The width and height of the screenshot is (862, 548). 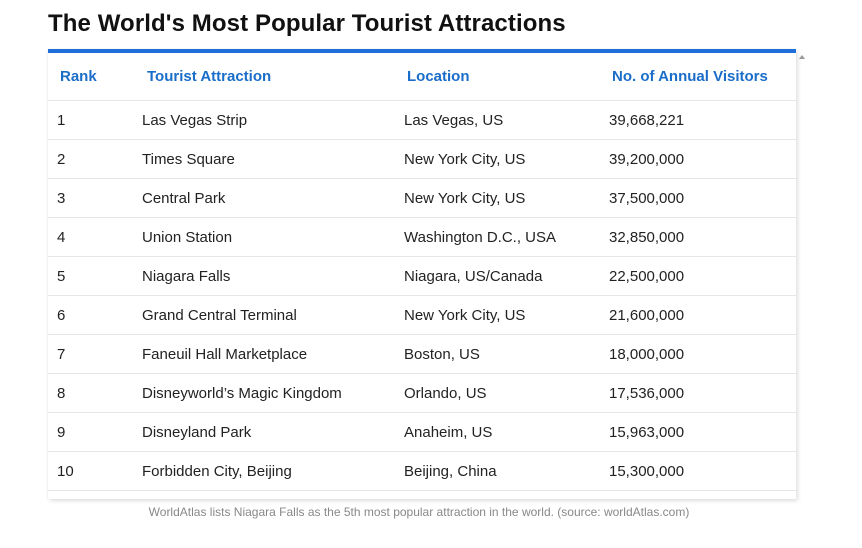 I want to click on cell-location: Beijing, China, so click(x=506, y=471).